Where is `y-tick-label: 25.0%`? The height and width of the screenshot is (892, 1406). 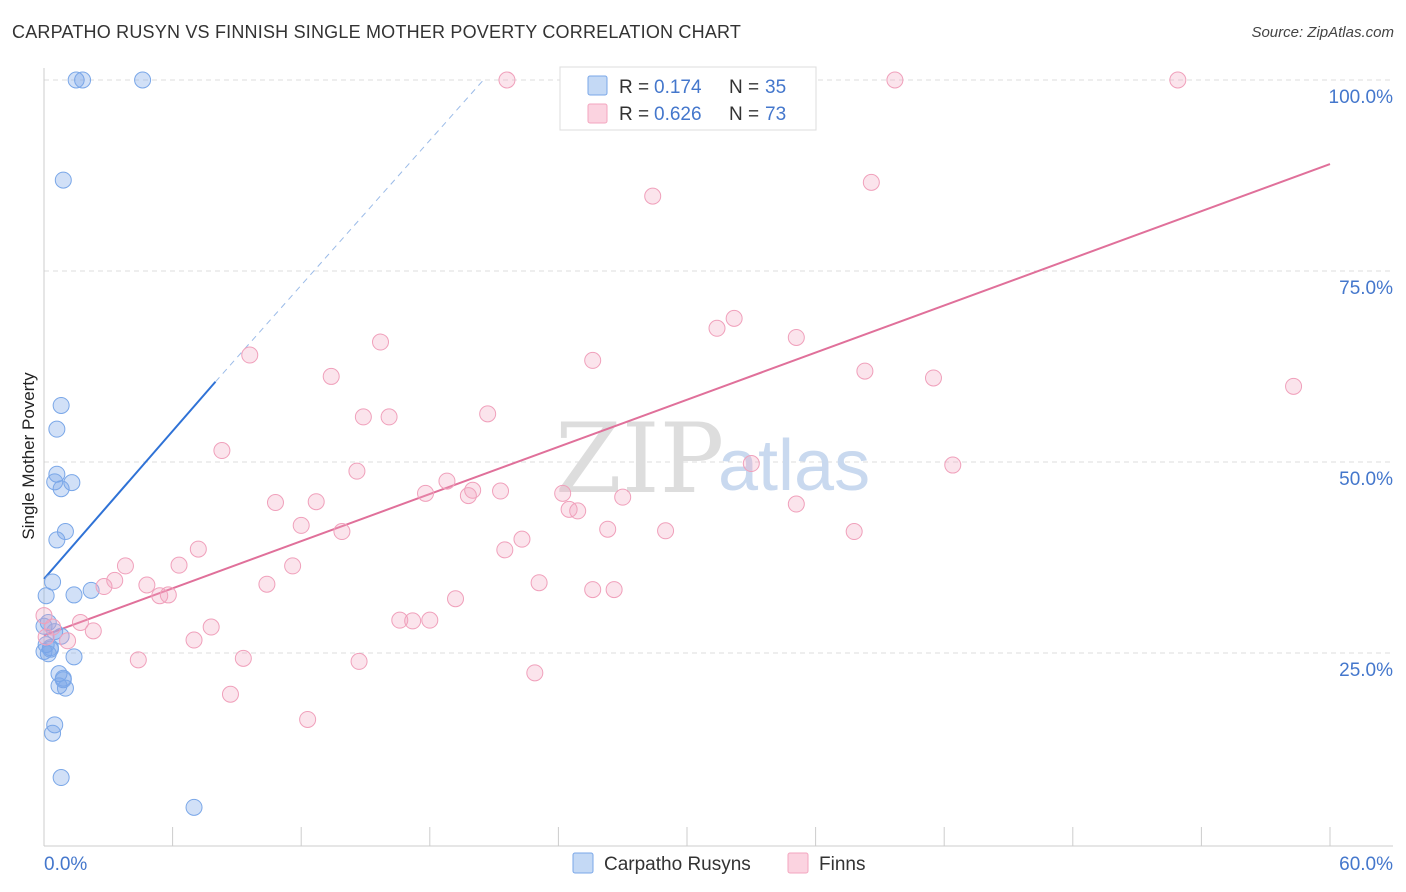
y-tick-label: 25.0% is located at coordinates (1366, 670).